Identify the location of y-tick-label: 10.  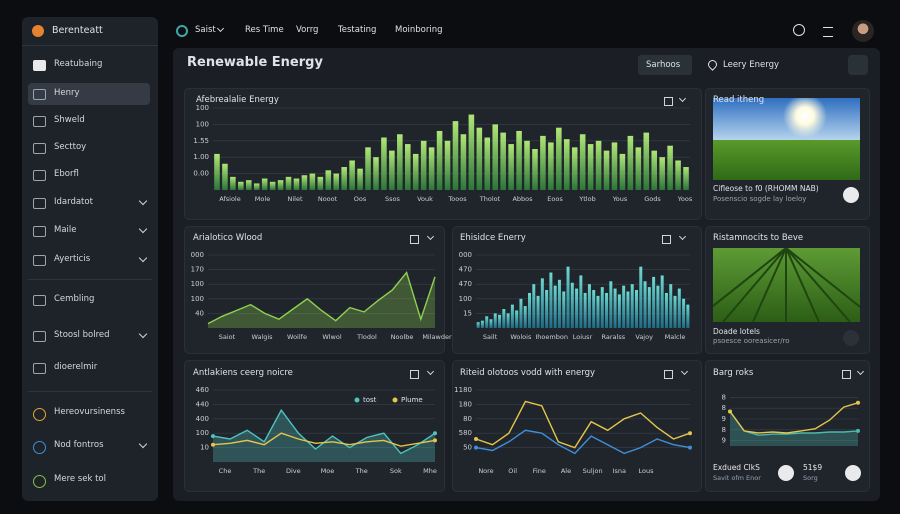
(204, 448).